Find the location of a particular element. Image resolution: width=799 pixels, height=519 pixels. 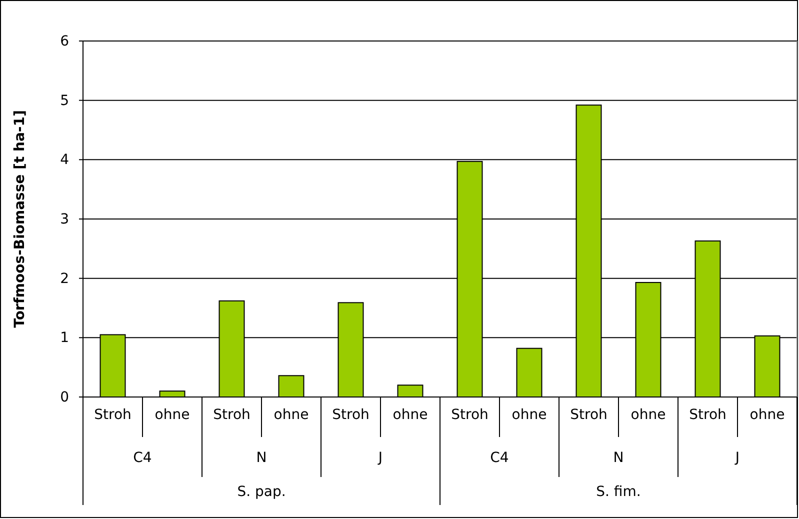

y-tick-label: 0 is located at coordinates (64, 397).